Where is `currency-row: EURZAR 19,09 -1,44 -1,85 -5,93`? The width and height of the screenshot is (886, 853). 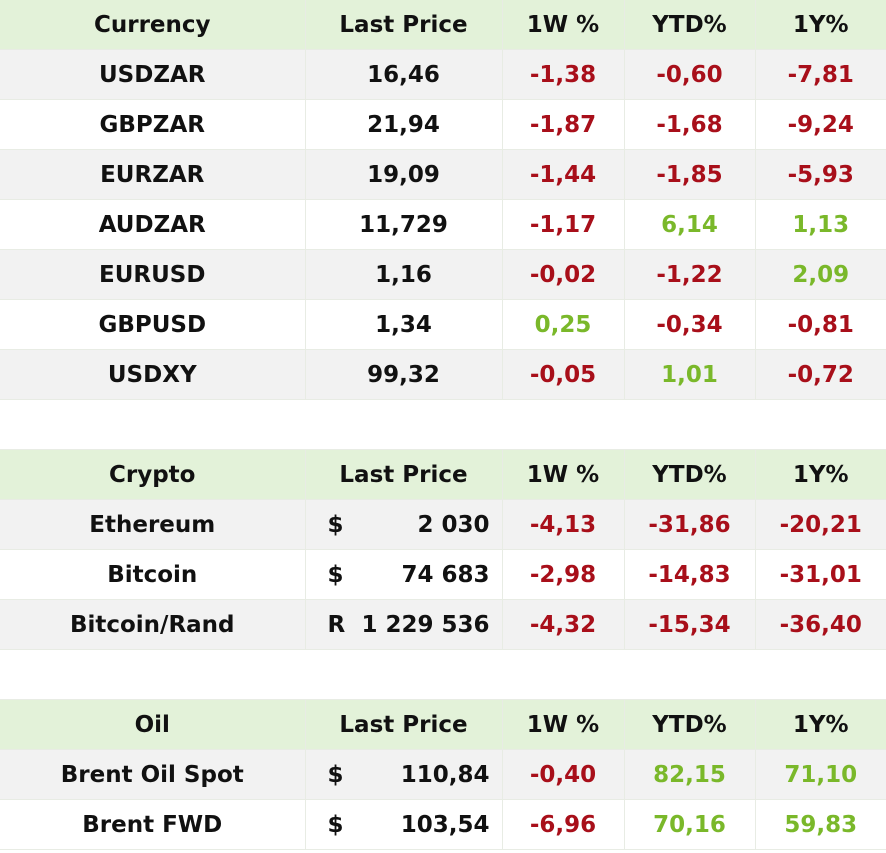
currency-row: EURZAR 19,09 -1,44 -1,85 -5,93 is located at coordinates (443, 174).